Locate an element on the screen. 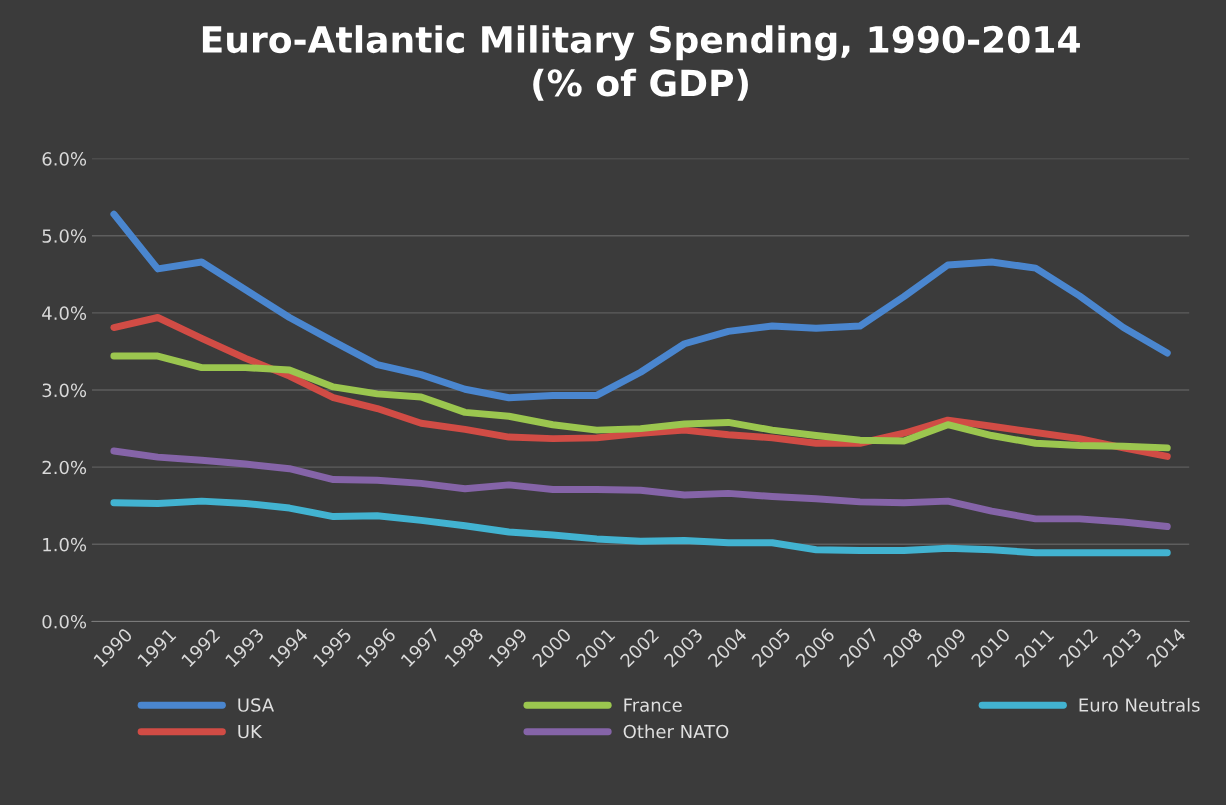 The image size is (1226, 805). y-tick-label: 3.0% is located at coordinates (64, 390).